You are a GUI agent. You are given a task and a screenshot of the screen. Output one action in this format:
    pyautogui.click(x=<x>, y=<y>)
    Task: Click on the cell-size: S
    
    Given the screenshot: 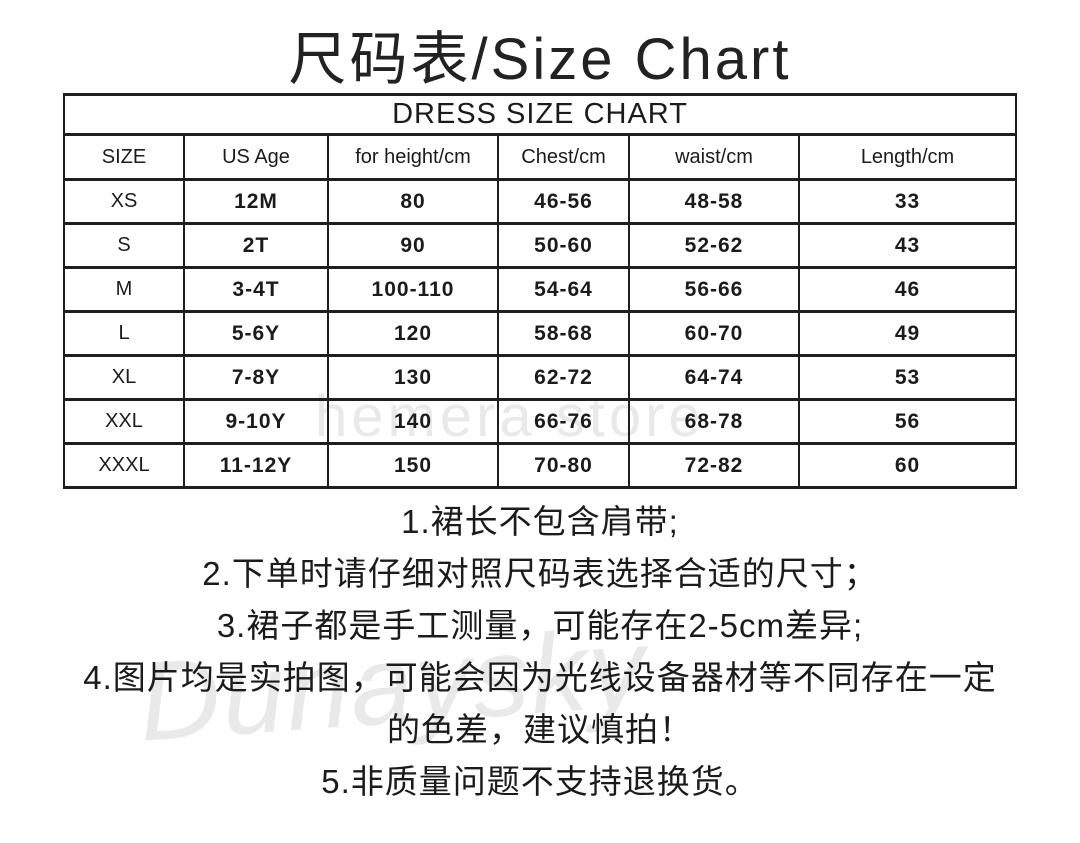 What is the action you would take?
    pyautogui.click(x=124, y=245)
    